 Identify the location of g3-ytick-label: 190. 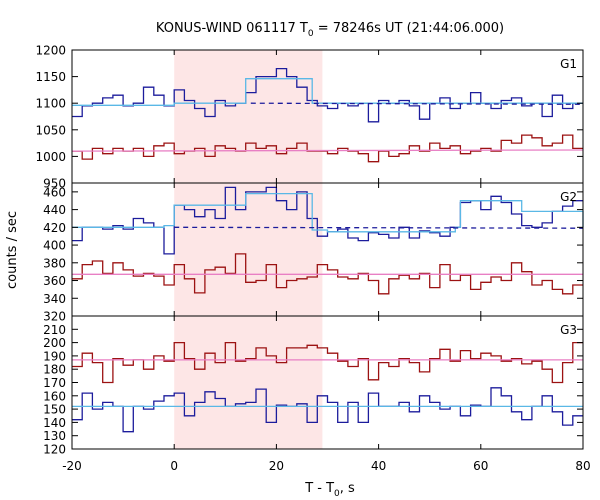
(54, 356).